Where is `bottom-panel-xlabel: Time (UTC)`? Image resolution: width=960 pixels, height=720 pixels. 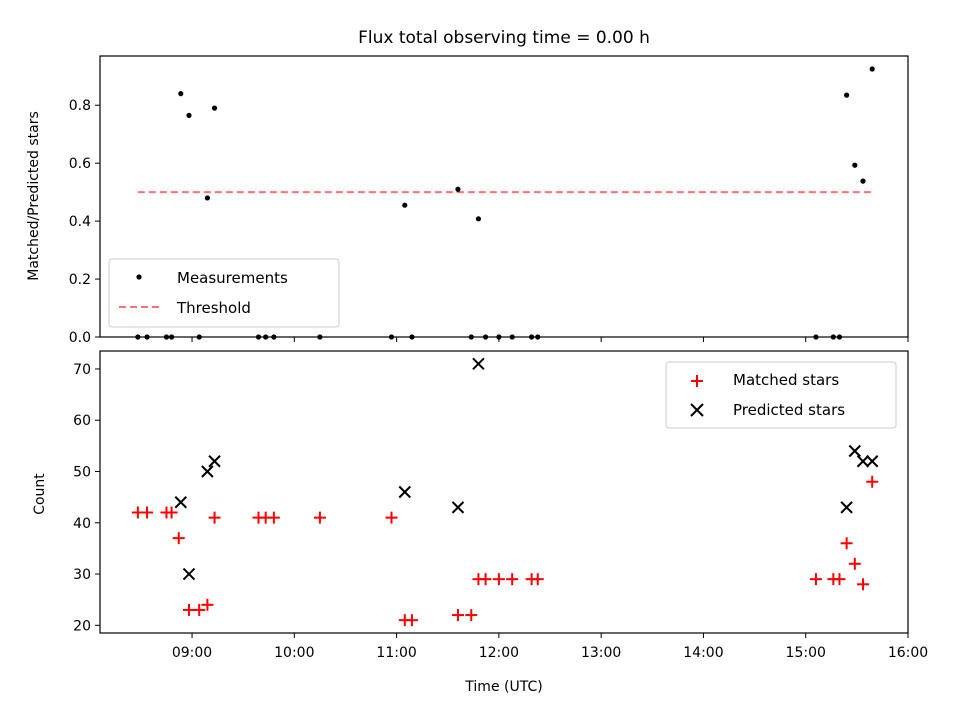
bottom-panel-xlabel: Time (UTC) is located at coordinates (503, 687).